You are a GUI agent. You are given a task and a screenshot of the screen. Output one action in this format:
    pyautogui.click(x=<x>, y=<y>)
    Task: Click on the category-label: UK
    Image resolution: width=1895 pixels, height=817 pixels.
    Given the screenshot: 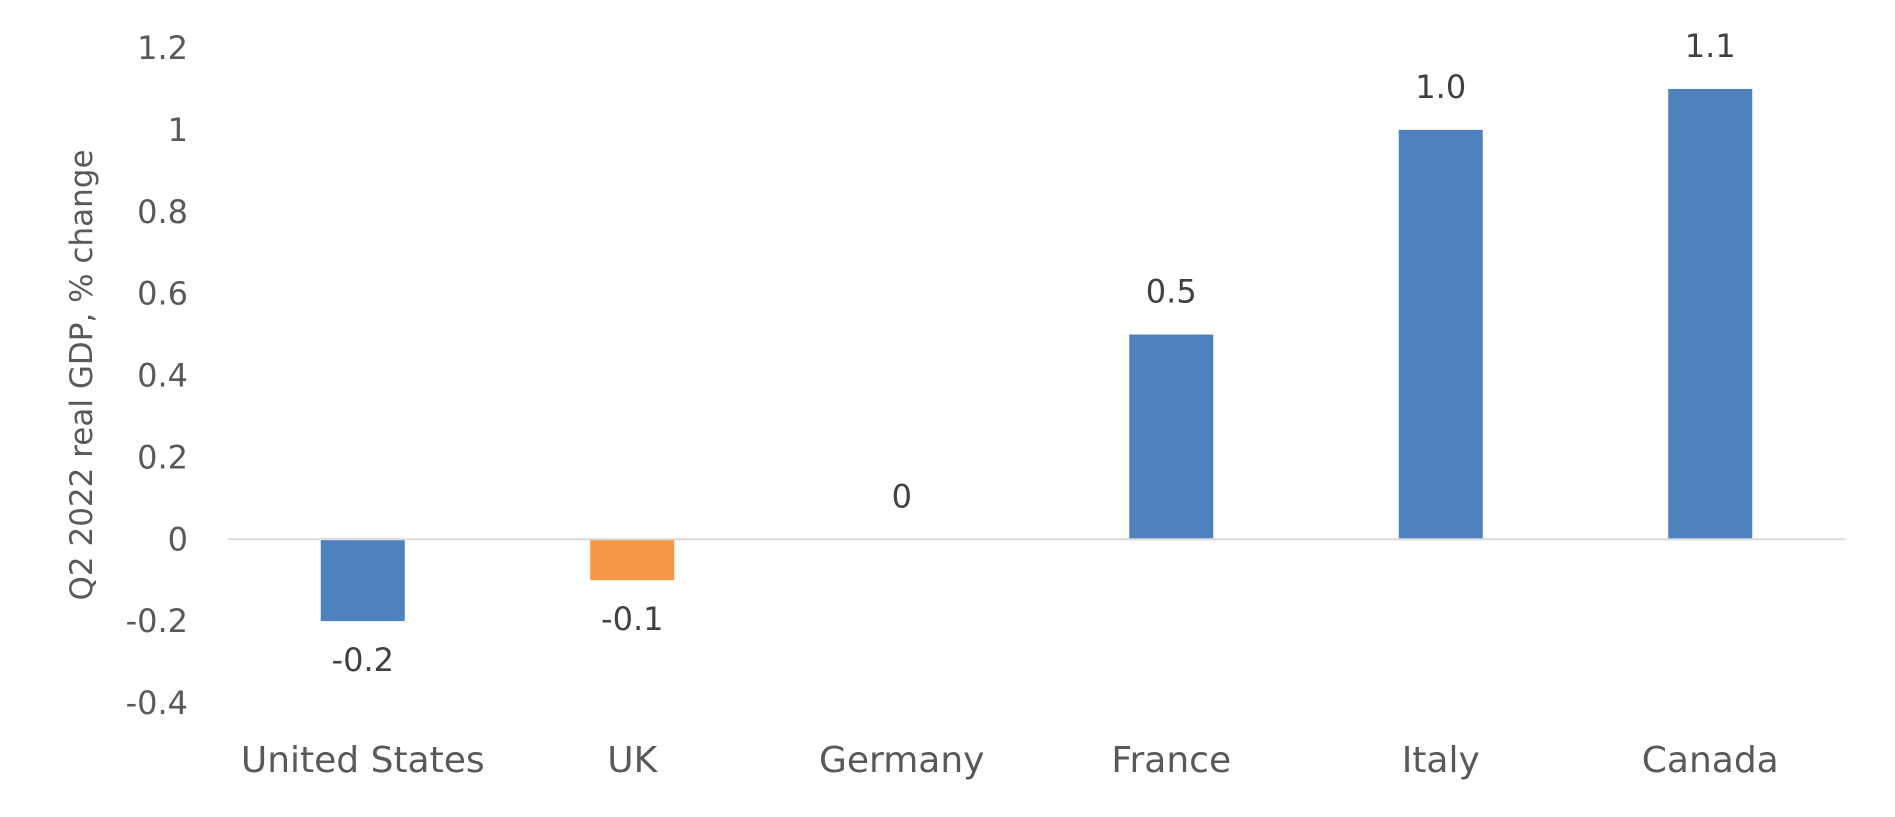 What is the action you would take?
    pyautogui.click(x=632, y=760)
    